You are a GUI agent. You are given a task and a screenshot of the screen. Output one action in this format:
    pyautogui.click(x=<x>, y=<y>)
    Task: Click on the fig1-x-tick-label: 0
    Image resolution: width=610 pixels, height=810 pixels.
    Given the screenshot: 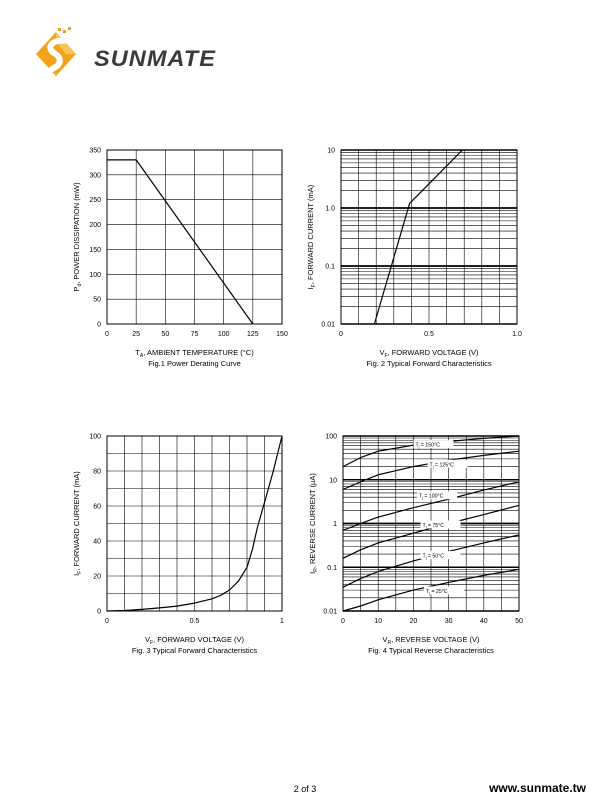 What is the action you would take?
    pyautogui.click(x=107, y=334)
    